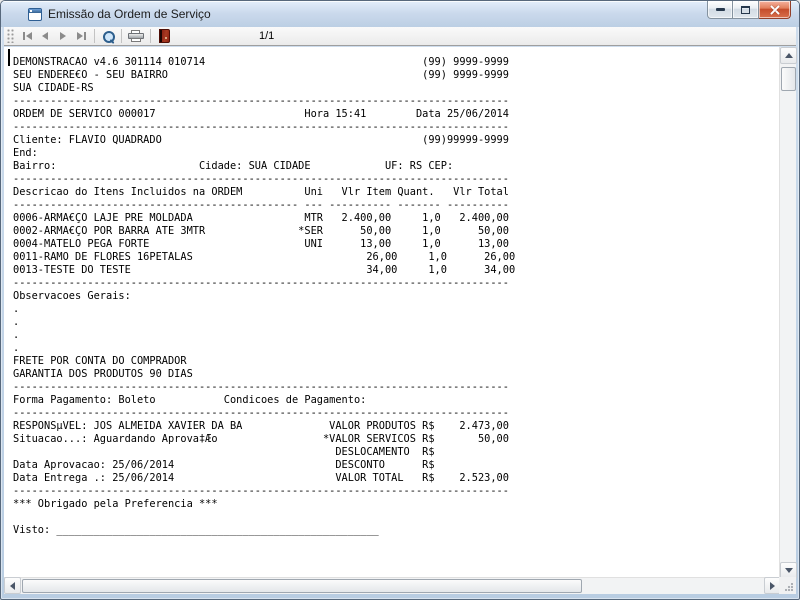 The width and height of the screenshot is (800, 600). I want to click on previous-page-icon, so click(45, 36).